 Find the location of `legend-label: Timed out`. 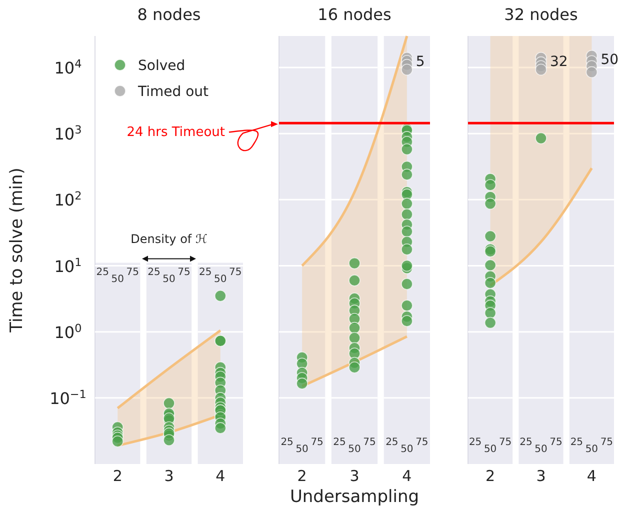

legend-label: Timed out is located at coordinates (173, 92).